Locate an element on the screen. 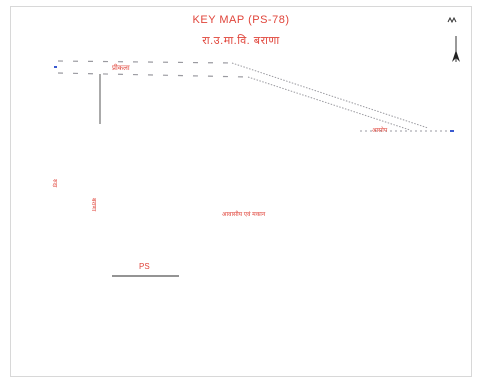  road-upper is located at coordinates (243, 94).